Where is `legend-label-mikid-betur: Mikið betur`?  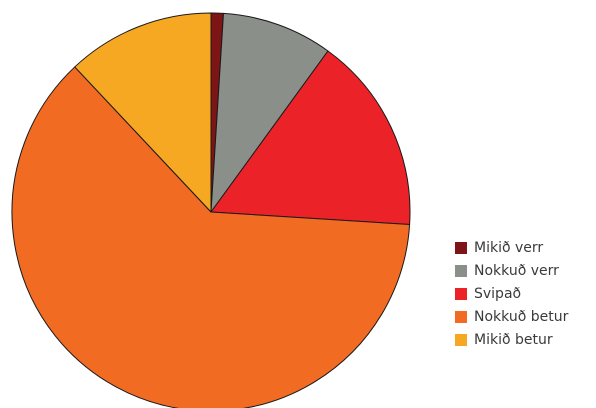 legend-label-mikid-betur: Mikið betur is located at coordinates (513, 340).